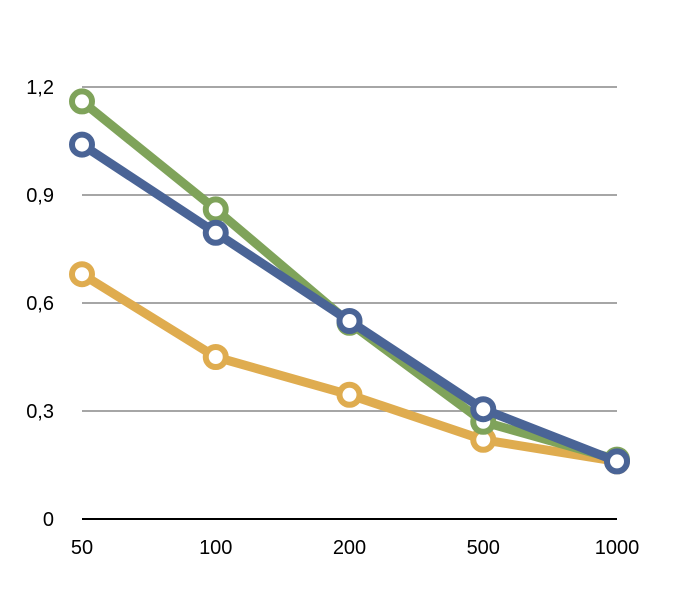 The height and width of the screenshot is (594, 679). Describe the element at coordinates (40, 412) in the screenshot. I see `y-tick-label-1: 0,3` at that location.